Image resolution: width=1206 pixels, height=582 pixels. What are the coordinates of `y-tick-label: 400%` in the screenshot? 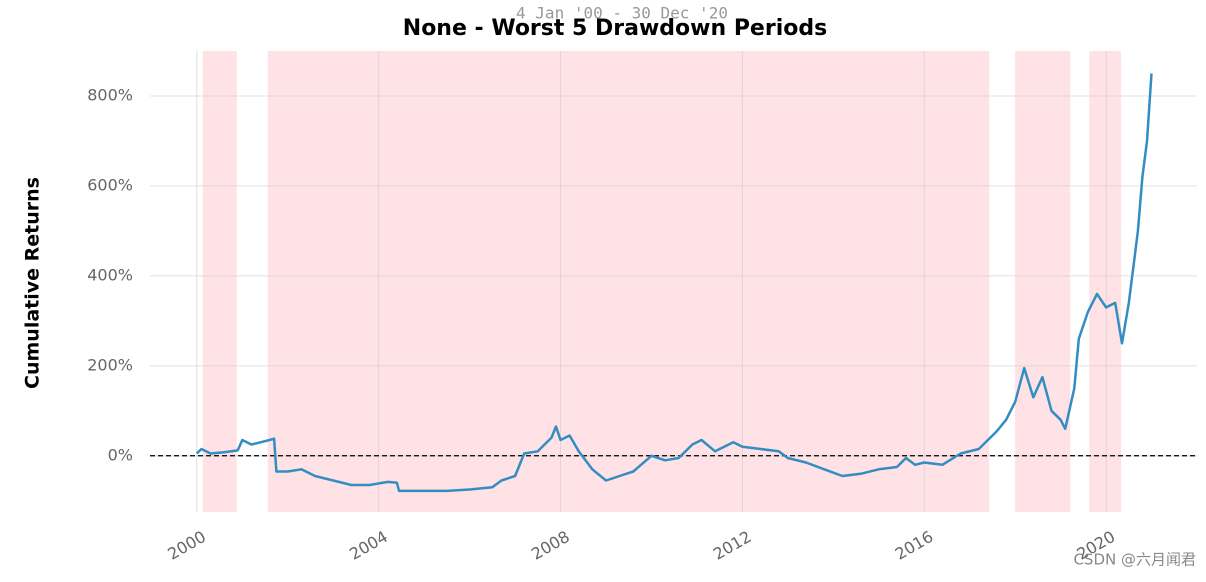 It's located at (110, 274).